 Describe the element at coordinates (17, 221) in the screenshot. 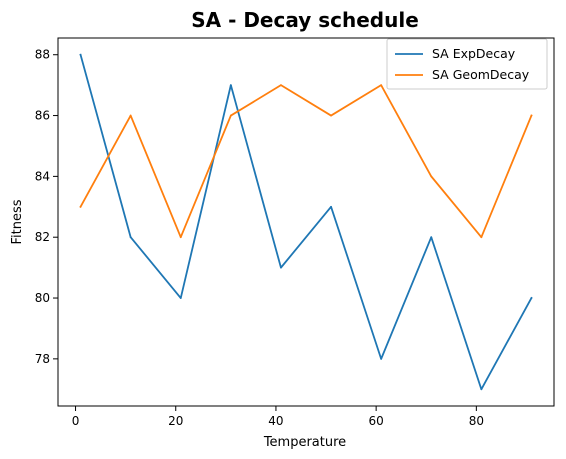

I see `y-axis-label: Fitness` at that location.